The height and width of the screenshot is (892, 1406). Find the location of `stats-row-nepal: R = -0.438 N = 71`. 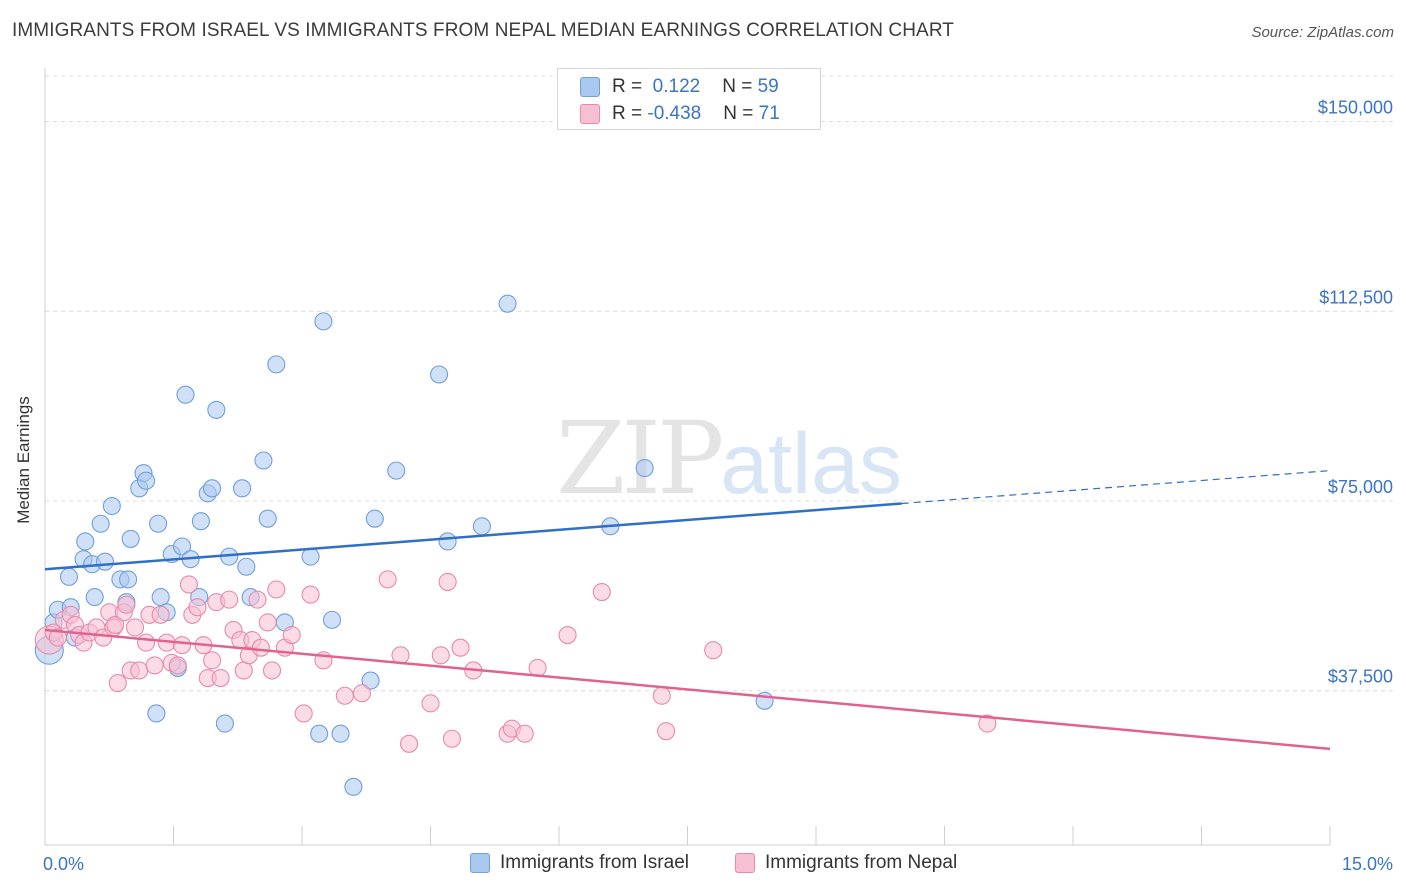

stats-row-nepal: R = -0.438 N = 71 is located at coordinates (680, 114).